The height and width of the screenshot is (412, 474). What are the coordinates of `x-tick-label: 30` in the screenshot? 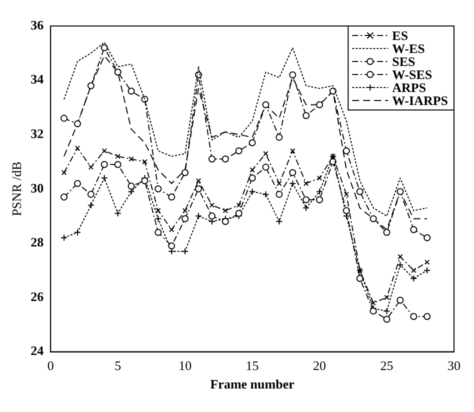 It's located at (454, 366).